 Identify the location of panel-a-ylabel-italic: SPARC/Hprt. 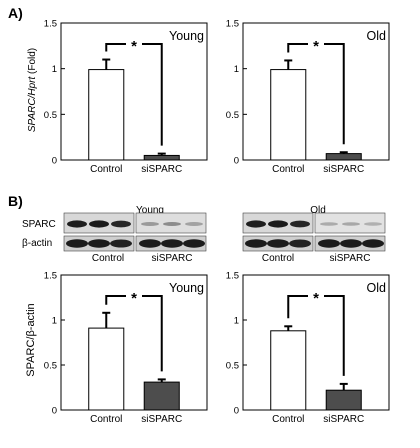
(32, 104).